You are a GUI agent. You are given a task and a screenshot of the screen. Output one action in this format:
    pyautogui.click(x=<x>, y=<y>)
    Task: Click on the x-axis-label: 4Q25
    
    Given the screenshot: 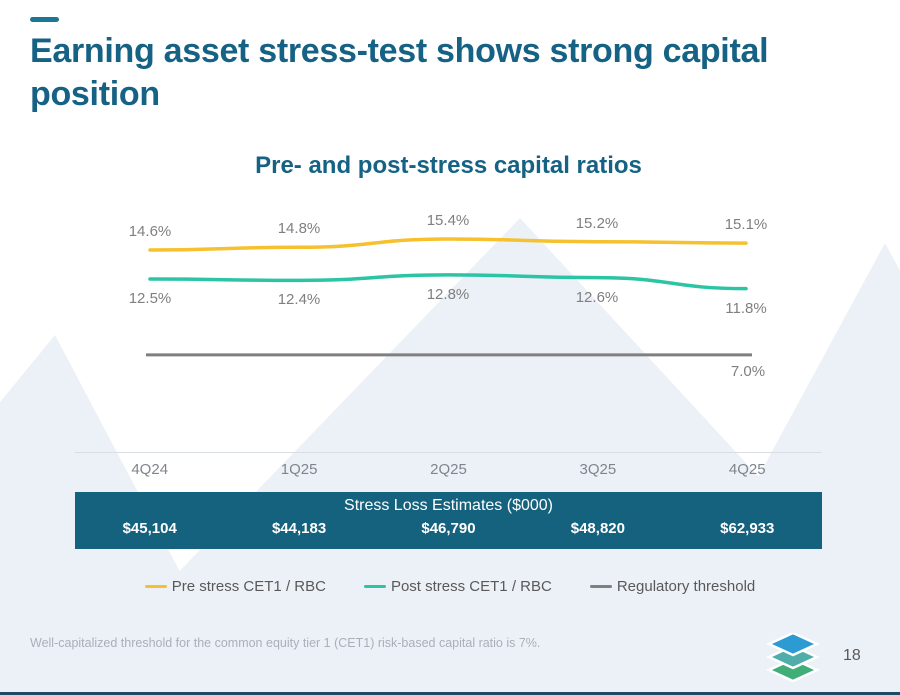 What is the action you would take?
    pyautogui.click(x=747, y=469)
    